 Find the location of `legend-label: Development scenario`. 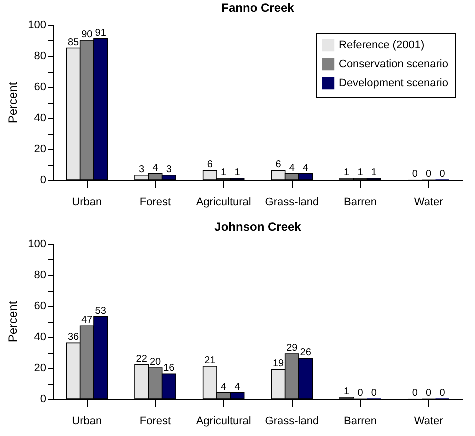

legend-label: Development scenario is located at coordinates (393, 84).